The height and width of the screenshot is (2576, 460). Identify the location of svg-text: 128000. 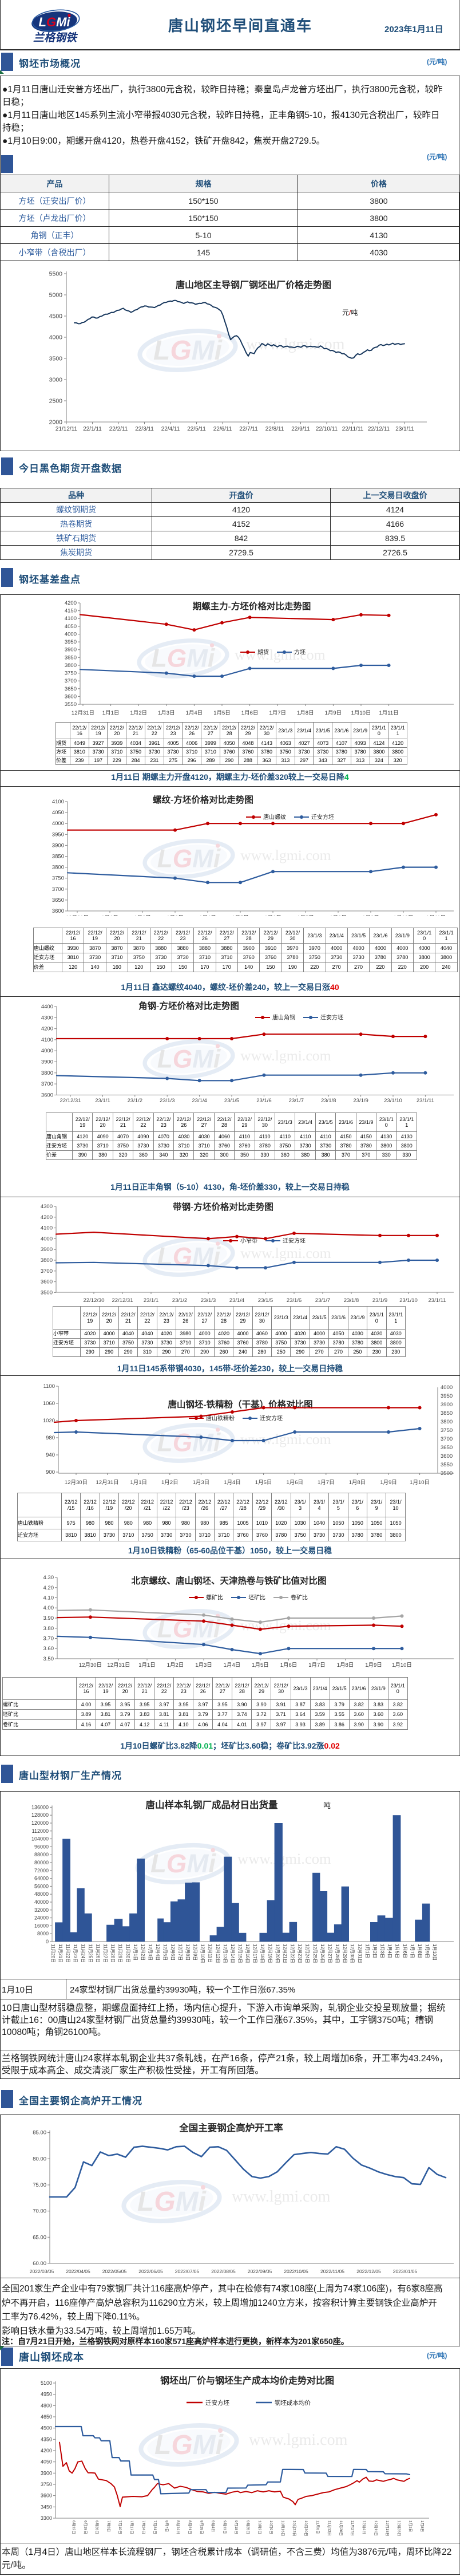
(40, 1815).